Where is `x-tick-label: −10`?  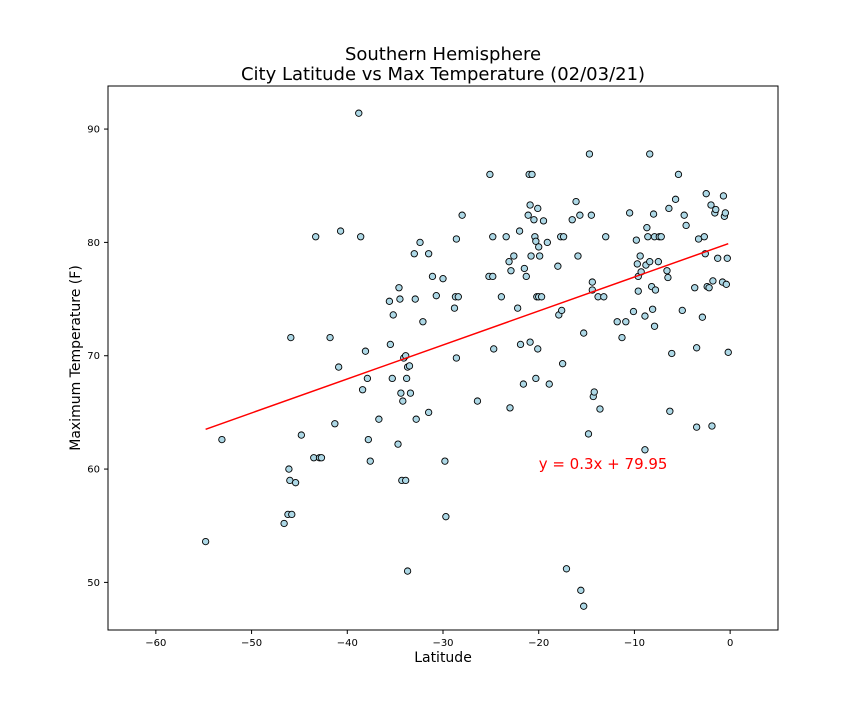 x-tick-label: −10 is located at coordinates (634, 643).